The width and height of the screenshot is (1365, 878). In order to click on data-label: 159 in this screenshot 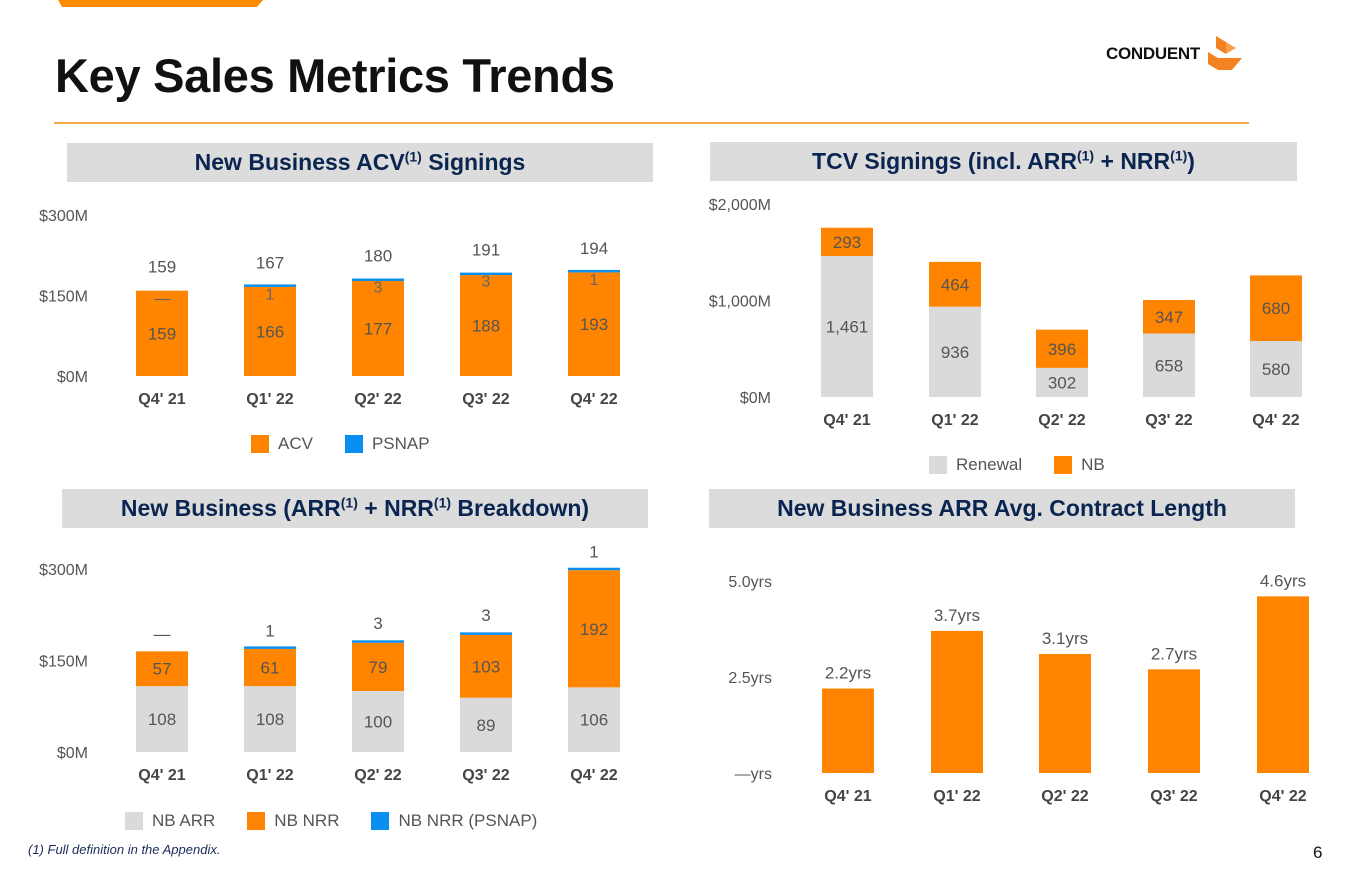, I will do `click(162, 333)`.